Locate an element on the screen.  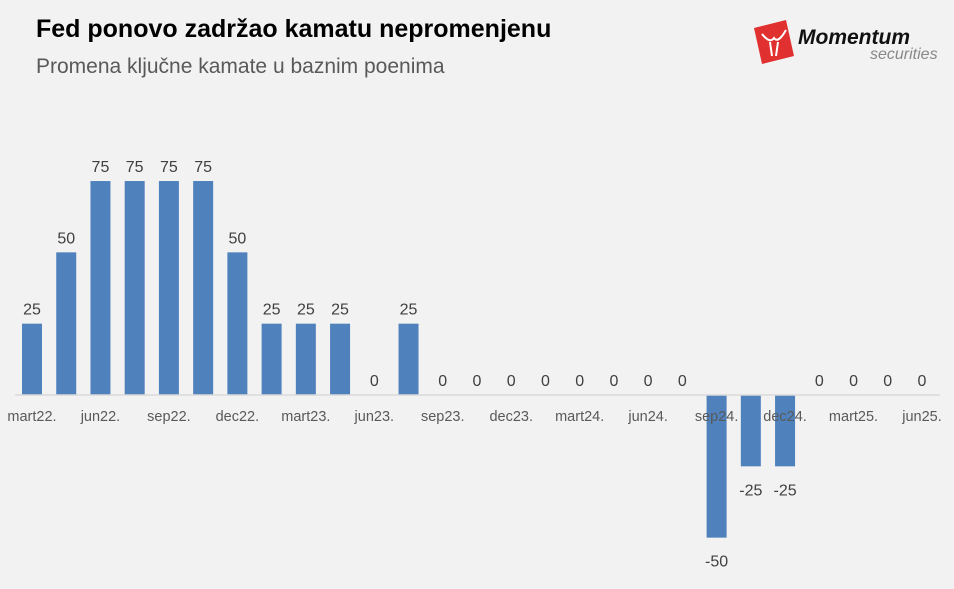
x-tick-label: dec23. is located at coordinates (511, 417).